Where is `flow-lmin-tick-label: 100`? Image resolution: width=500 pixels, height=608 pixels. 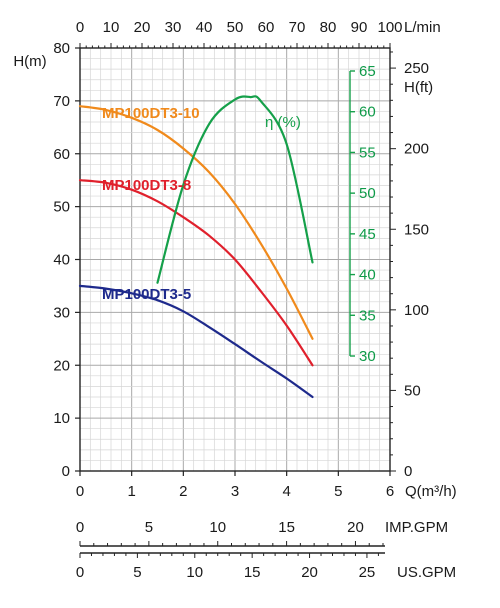 flow-lmin-tick-label: 100 is located at coordinates (389, 27).